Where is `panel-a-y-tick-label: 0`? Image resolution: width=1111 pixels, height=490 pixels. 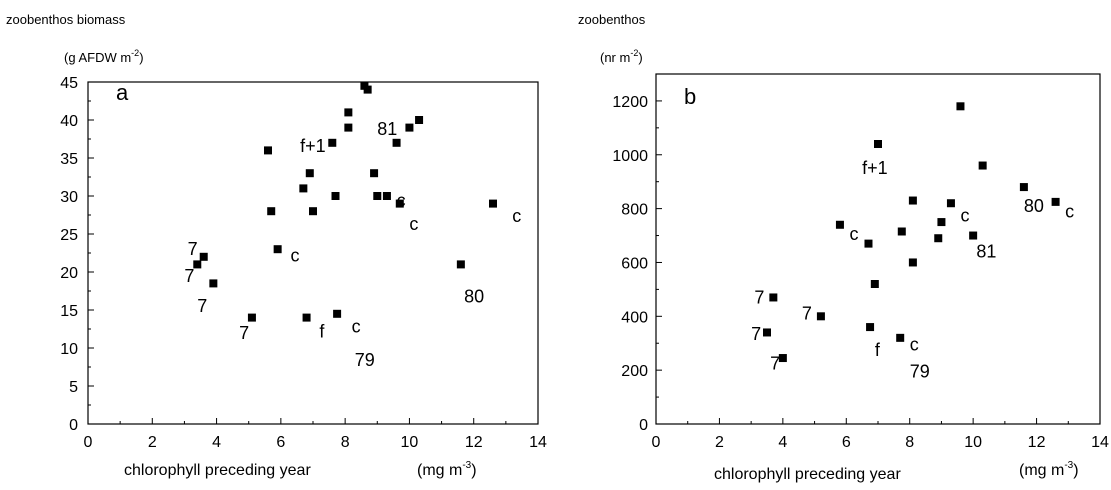 panel-a-y-tick-label: 0 is located at coordinates (73, 425).